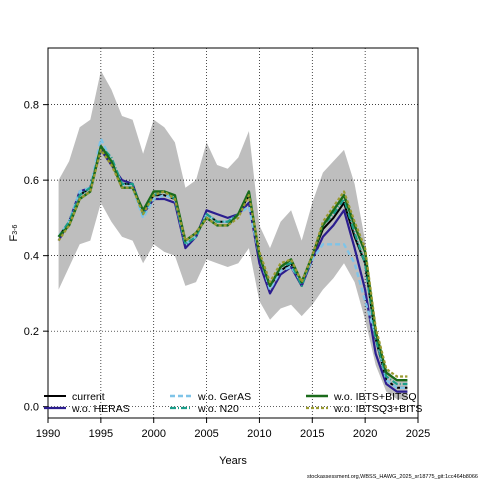 Image resolution: width=480 pixels, height=480 pixels. Describe the element at coordinates (377, 409) in the screenshot. I see `legend-label-5: w.o. IBTSQ3+BITS` at that location.